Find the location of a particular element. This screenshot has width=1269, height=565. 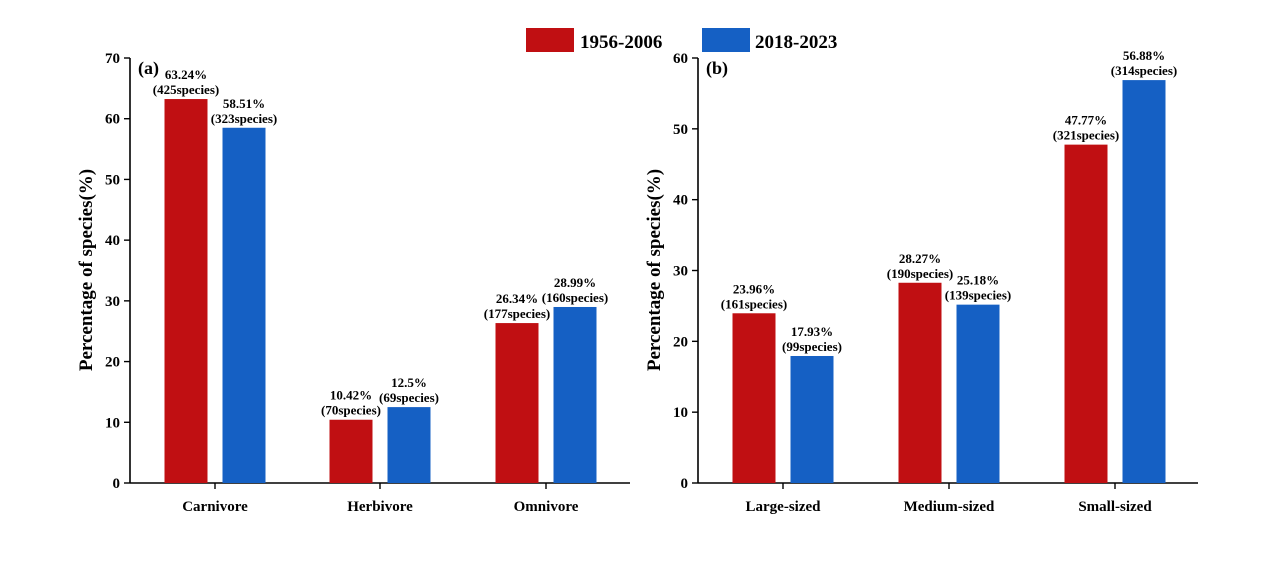

y-tick-label: 70 is located at coordinates (112, 59).